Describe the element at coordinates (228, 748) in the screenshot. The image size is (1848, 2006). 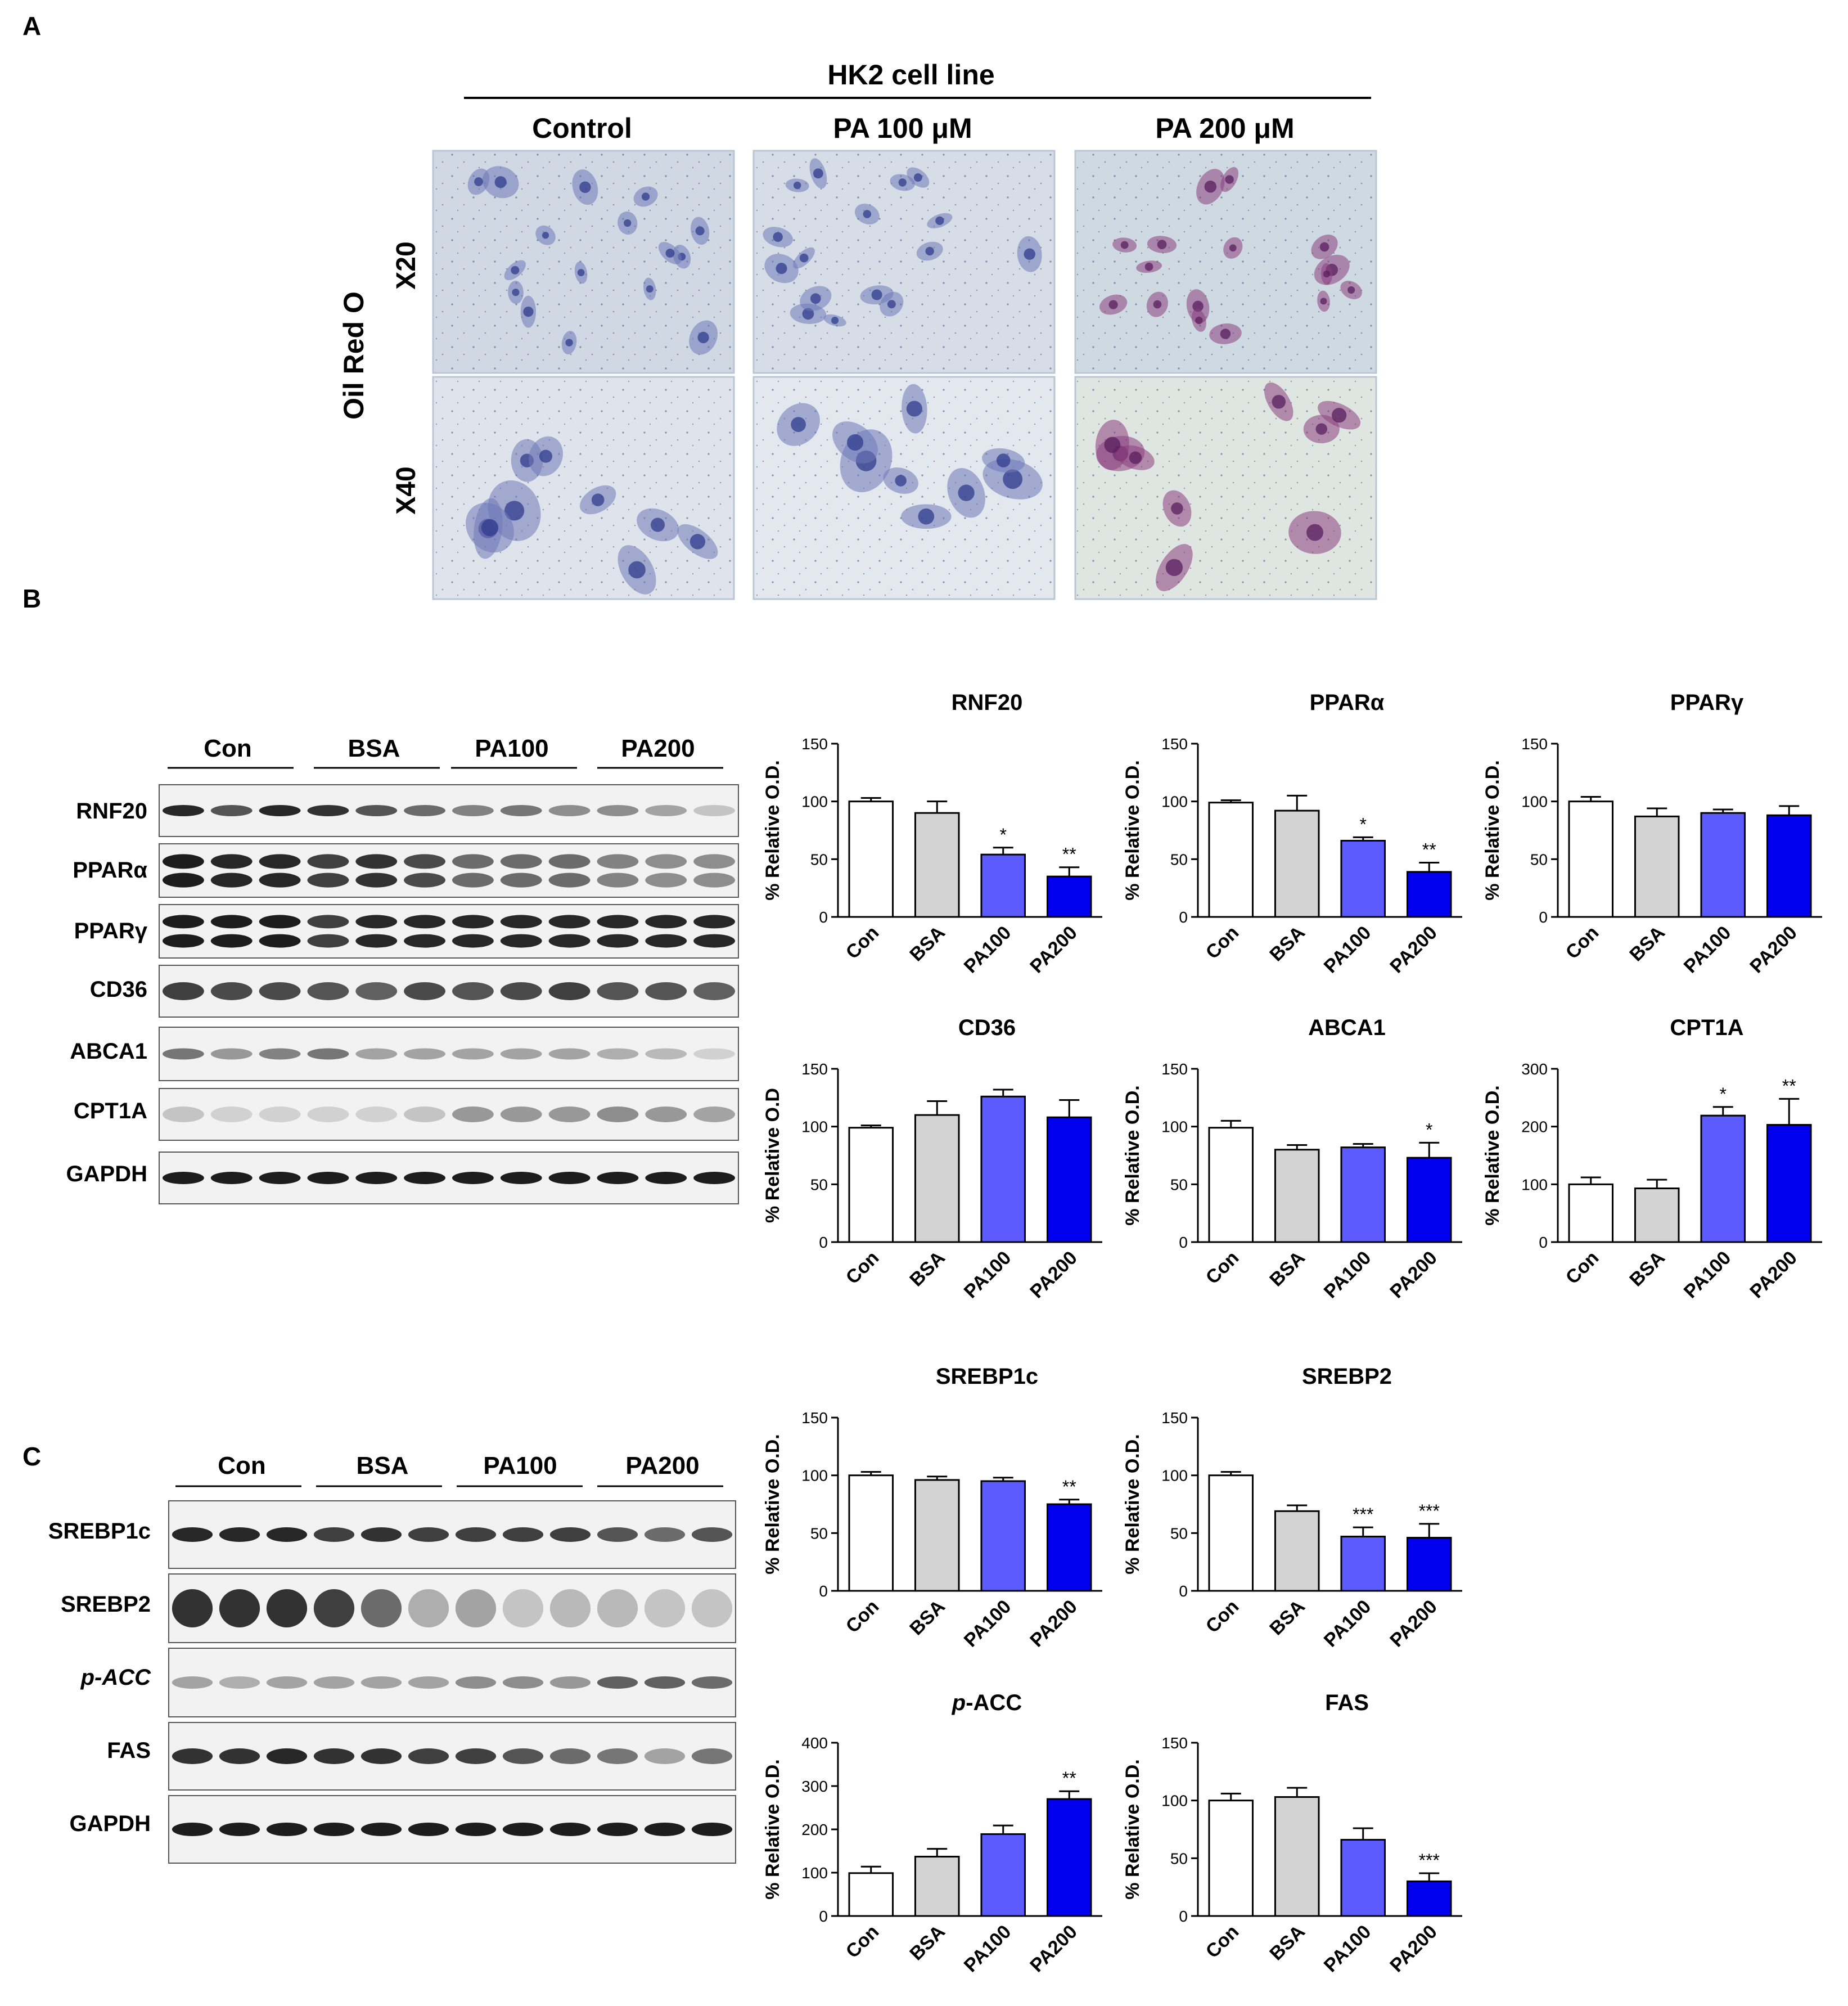
I see `blot-b-group-con: Con` at that location.